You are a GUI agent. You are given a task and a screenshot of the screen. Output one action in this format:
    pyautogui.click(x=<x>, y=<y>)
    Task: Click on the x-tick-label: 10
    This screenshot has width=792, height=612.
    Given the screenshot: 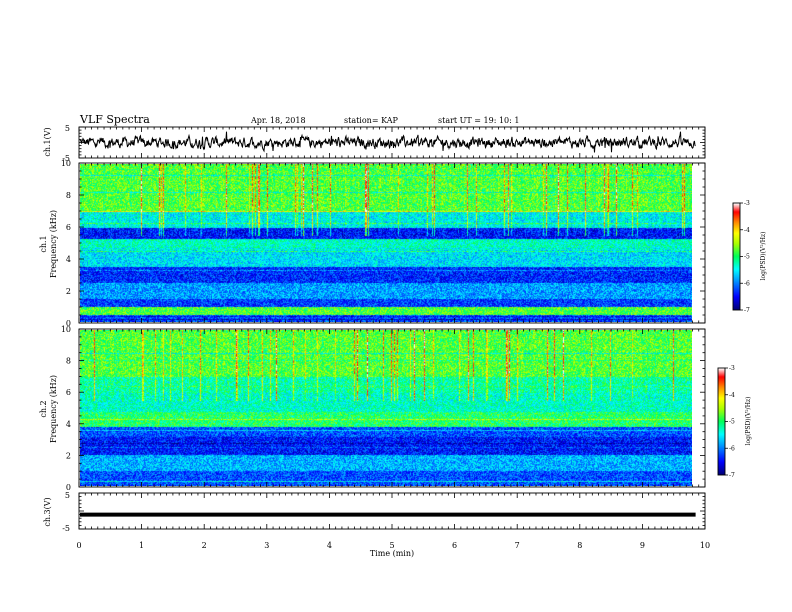 What is the action you would take?
    pyautogui.click(x=705, y=545)
    